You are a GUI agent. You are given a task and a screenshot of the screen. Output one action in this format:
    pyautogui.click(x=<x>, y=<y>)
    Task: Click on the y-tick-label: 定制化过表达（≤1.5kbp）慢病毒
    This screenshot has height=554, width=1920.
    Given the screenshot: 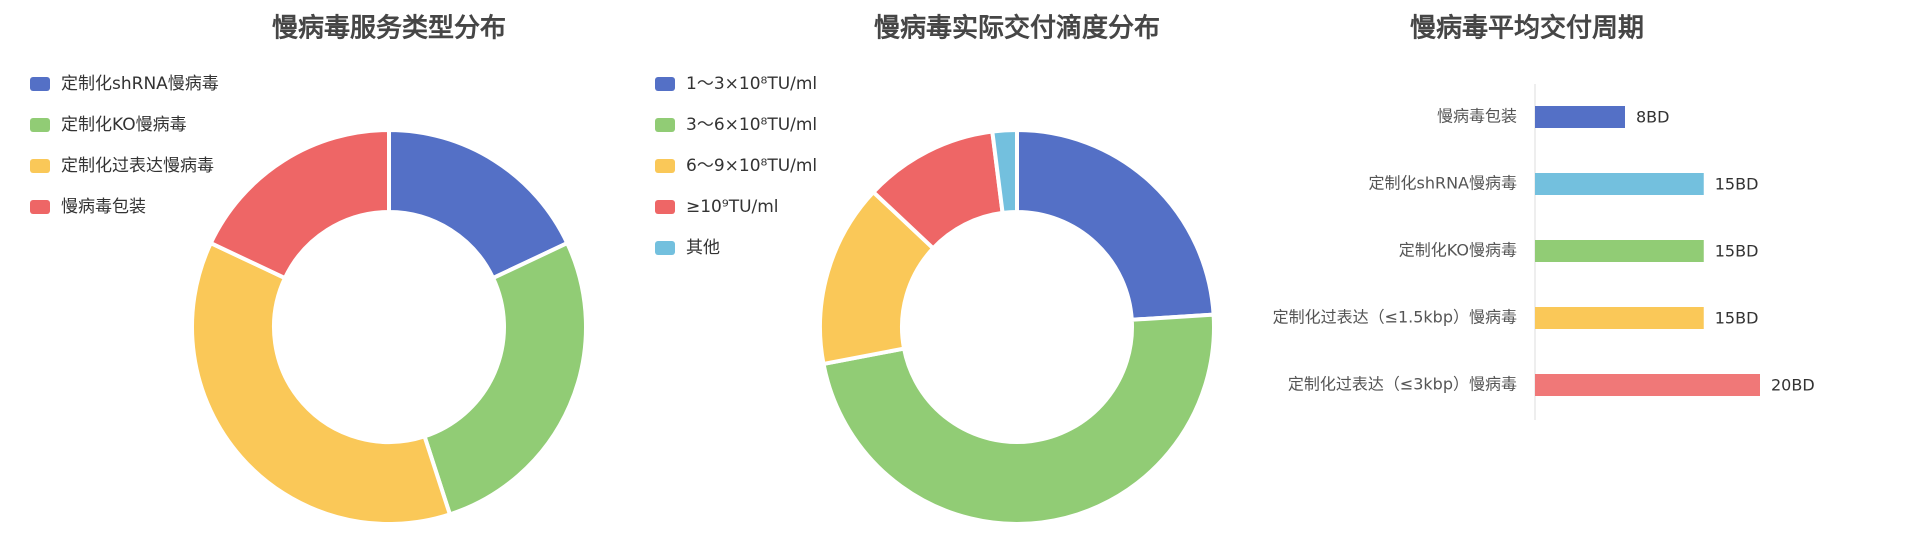 What is the action you would take?
    pyautogui.click(x=1395, y=317)
    